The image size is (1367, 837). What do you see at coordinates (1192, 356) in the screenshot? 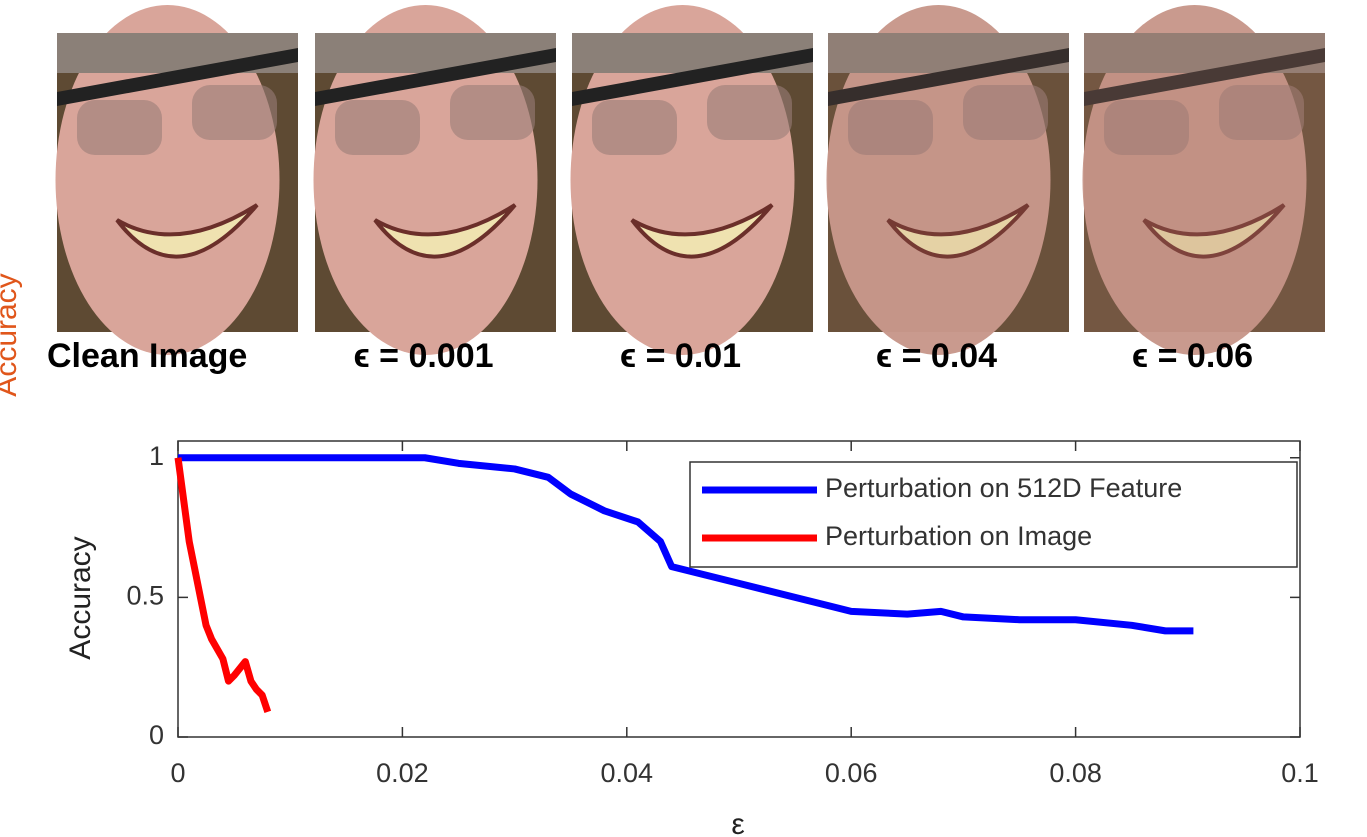
I see `panel-caption: ϵ = 0.06` at bounding box center [1192, 356].